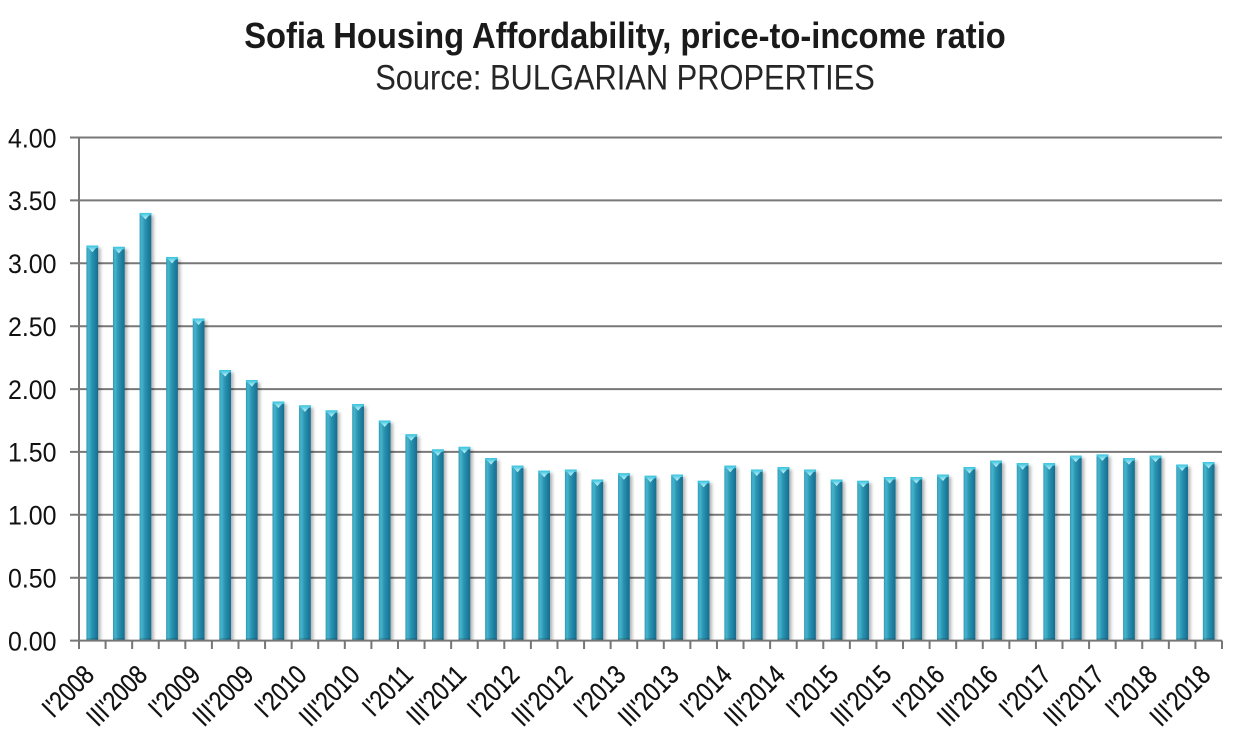 This screenshot has height=749, width=1250. Describe the element at coordinates (32, 389) in the screenshot. I see `svg-text: 2.00` at that location.